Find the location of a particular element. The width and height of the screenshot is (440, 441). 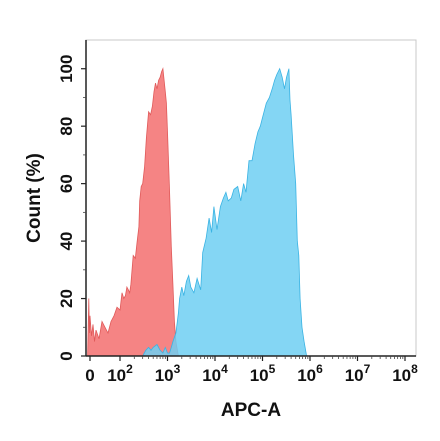

x-axis-ticks: 0 10² 10³ 10⁴ 10⁵ 10⁶ 10⁷ 10⁸ is located at coordinates (251, 370).